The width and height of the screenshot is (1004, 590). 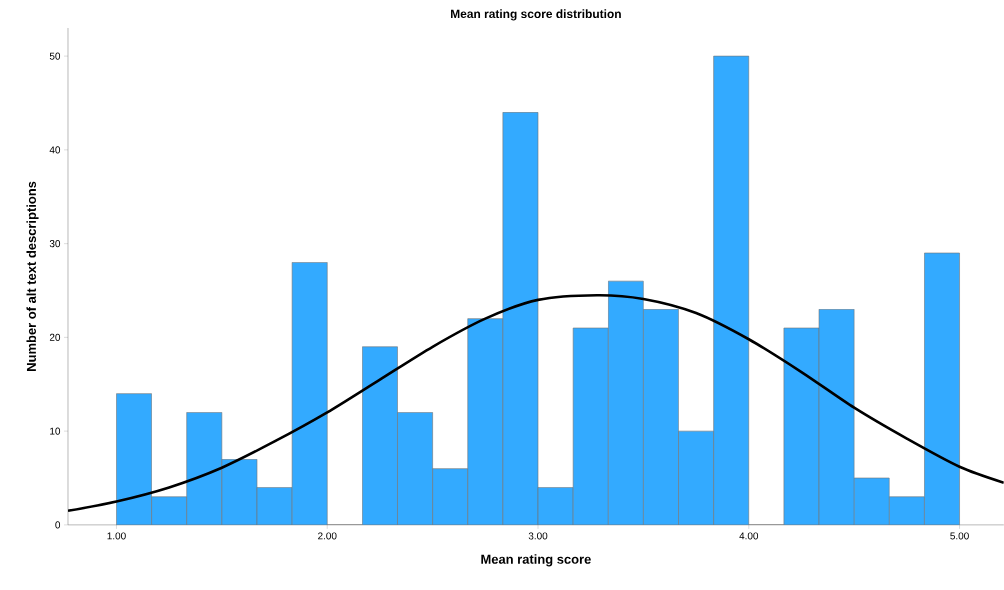 I want to click on y-tick-label: 20, so click(x=55, y=337).